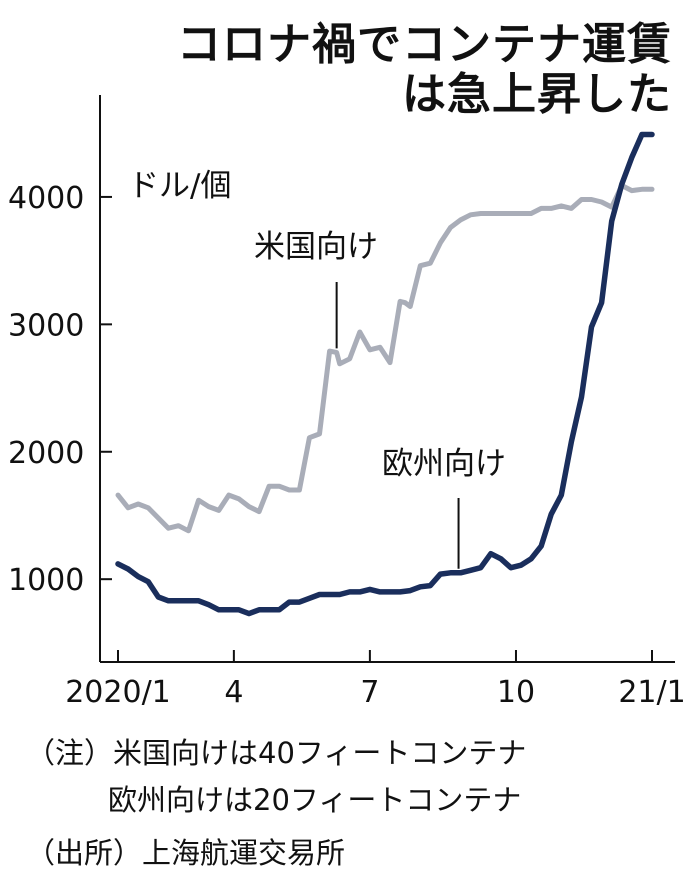  What do you see at coordinates (118, 692) in the screenshot?
I see `x-tick-label: 2020/1` at bounding box center [118, 692].